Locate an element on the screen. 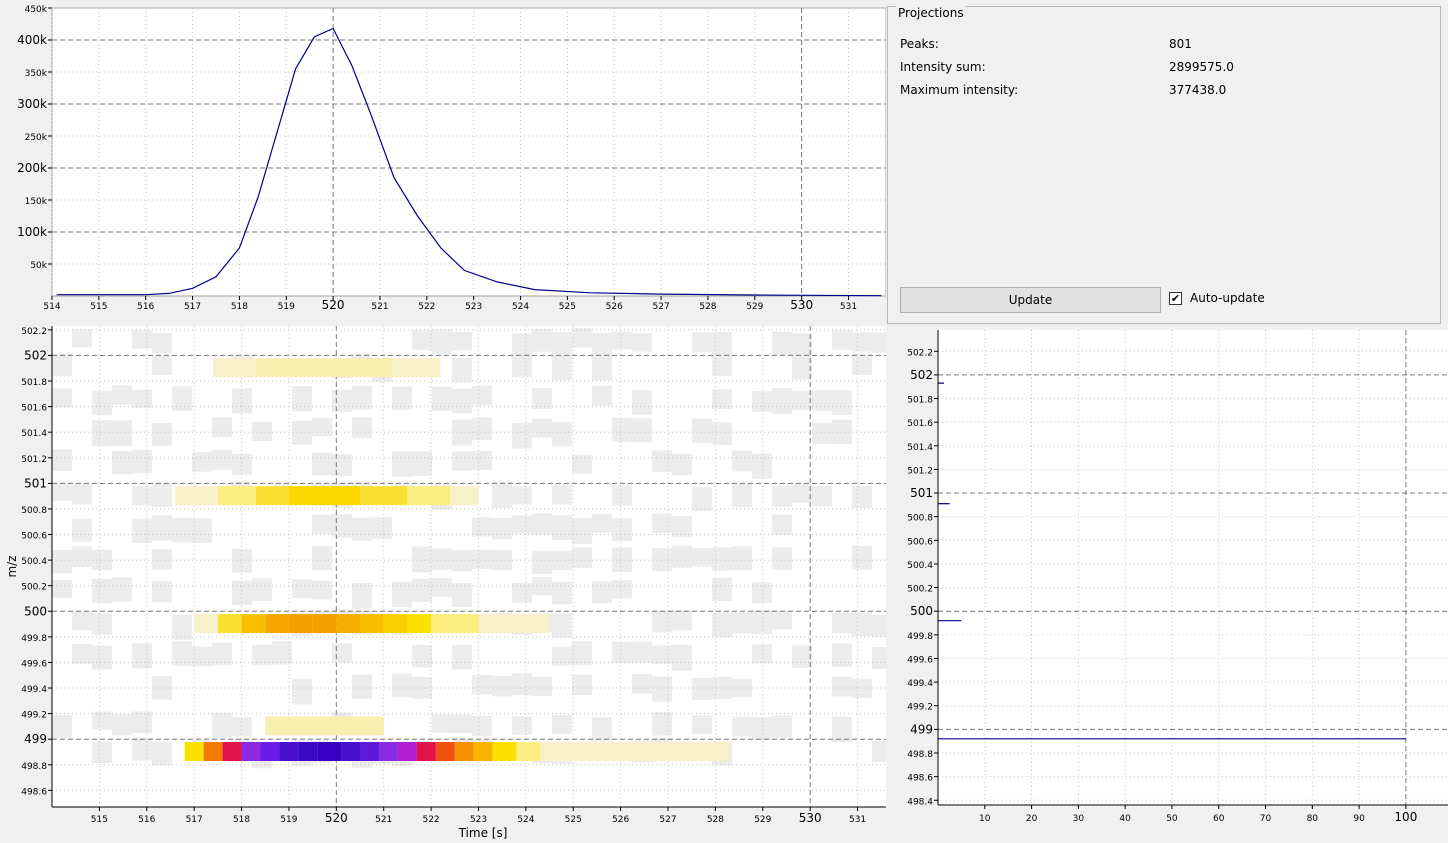  y-tick-label: 200k is located at coordinates (32, 168).